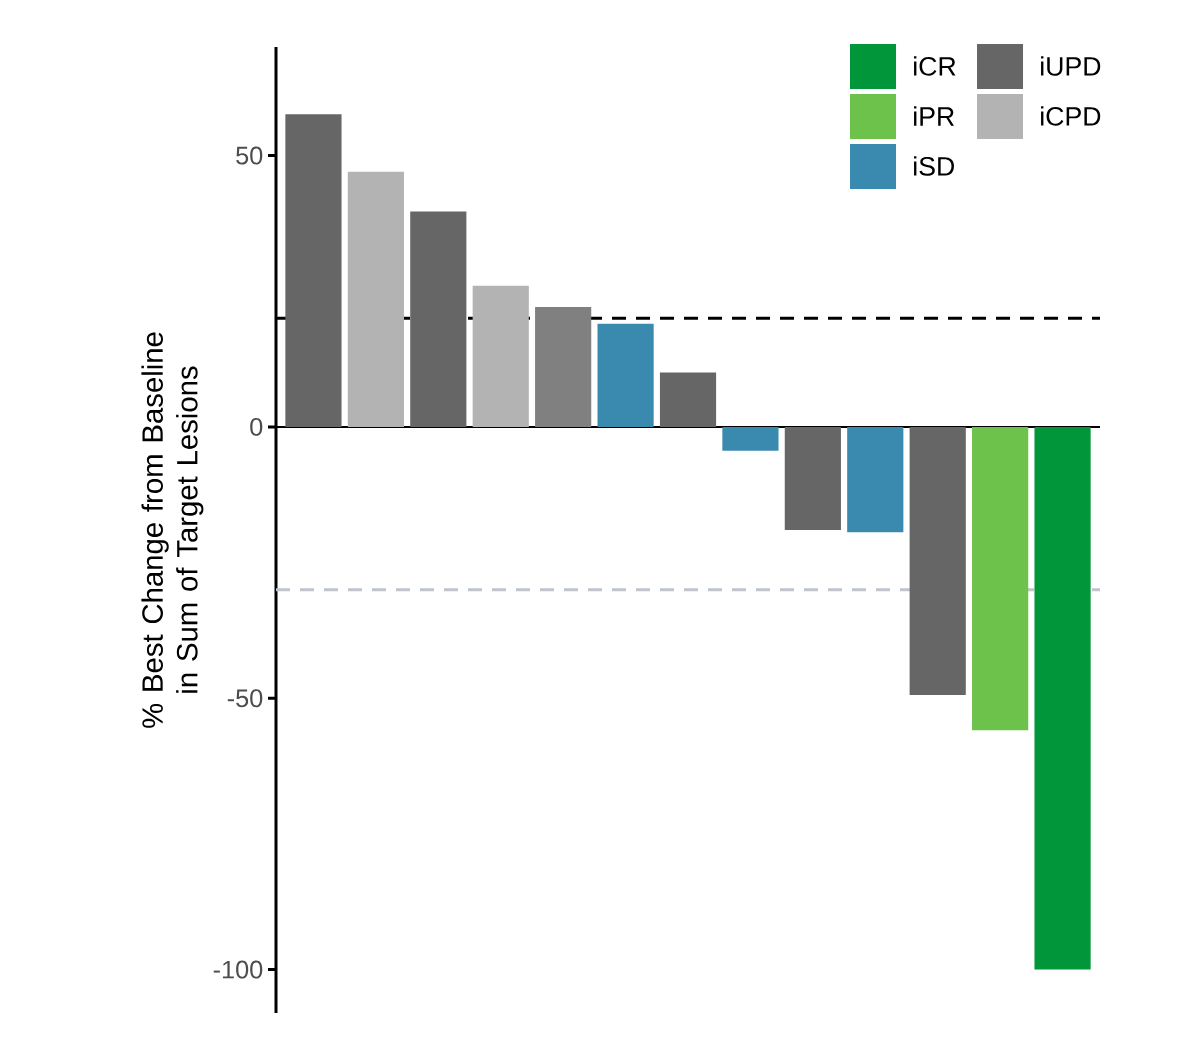 The width and height of the screenshot is (1202, 1042). What do you see at coordinates (934, 166) in the screenshot?
I see `legend-label: iSD` at bounding box center [934, 166].